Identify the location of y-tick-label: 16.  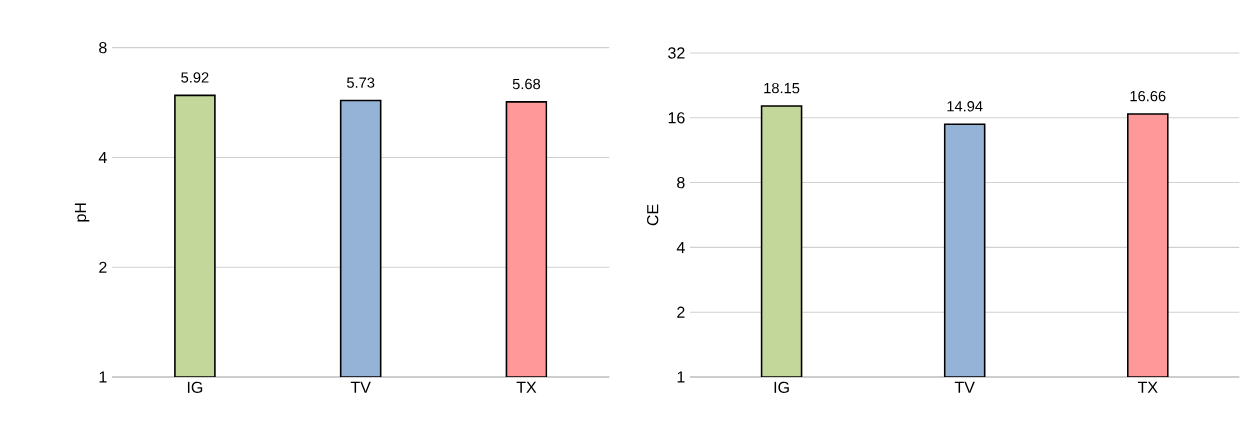
(676, 118).